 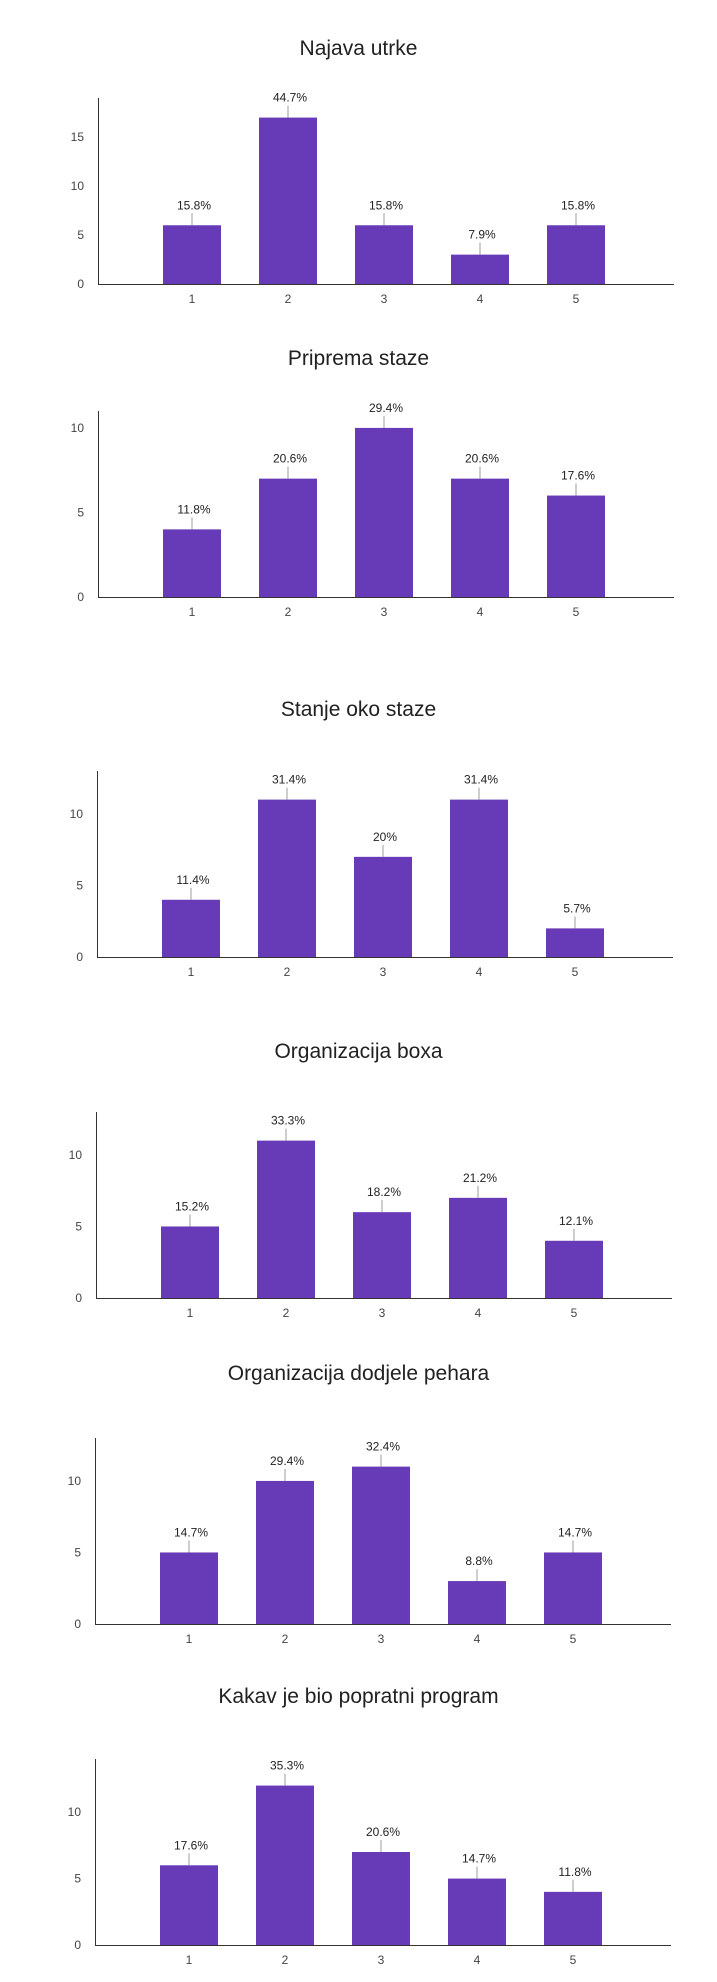 I want to click on chart-plot: 0 5 10 14.7% 1 29.4% 2 32.4% 3 8.8% 4 14.7% 5, so click(x=369, y=1542).